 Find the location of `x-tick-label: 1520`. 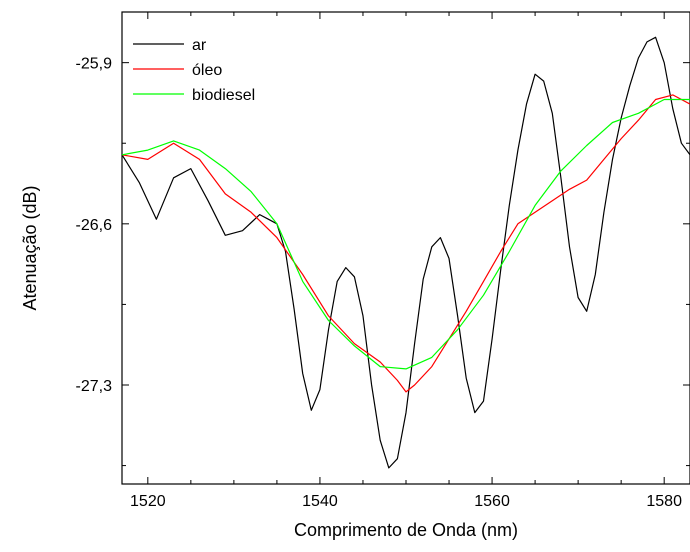

x-tick-label: 1520 is located at coordinates (148, 501).